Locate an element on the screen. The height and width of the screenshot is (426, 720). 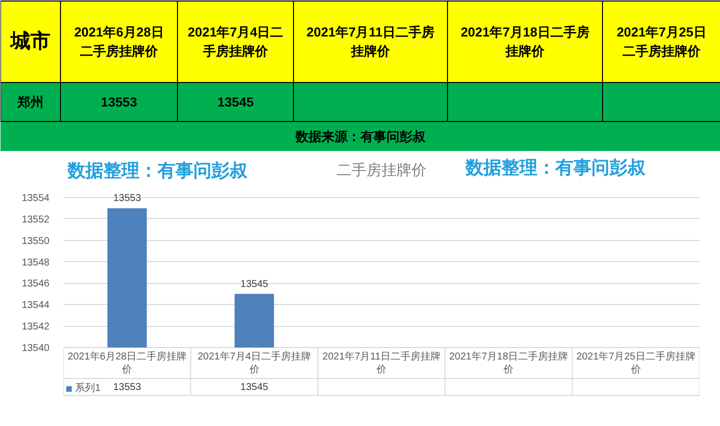
legend-label: 系列1 is located at coordinates (88, 388).